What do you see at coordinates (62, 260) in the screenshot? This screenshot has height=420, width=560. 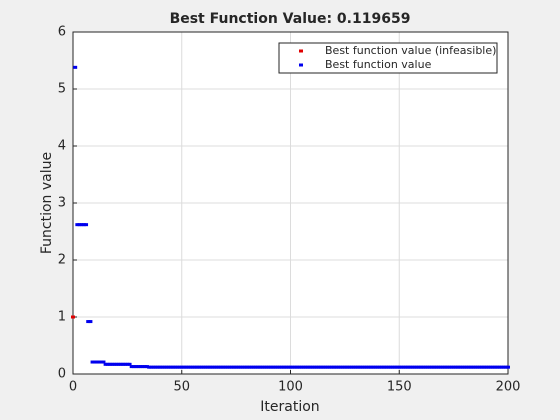 I see `y-tick-label: 2` at bounding box center [62, 260].